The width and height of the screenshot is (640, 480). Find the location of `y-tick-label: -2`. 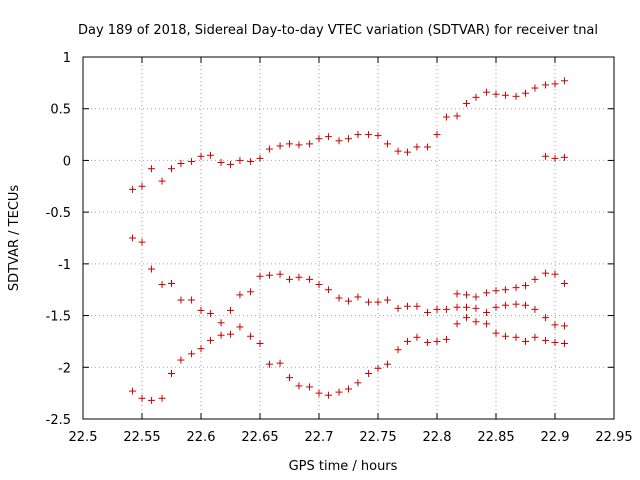

y-tick-label: -2 is located at coordinates (64, 368).